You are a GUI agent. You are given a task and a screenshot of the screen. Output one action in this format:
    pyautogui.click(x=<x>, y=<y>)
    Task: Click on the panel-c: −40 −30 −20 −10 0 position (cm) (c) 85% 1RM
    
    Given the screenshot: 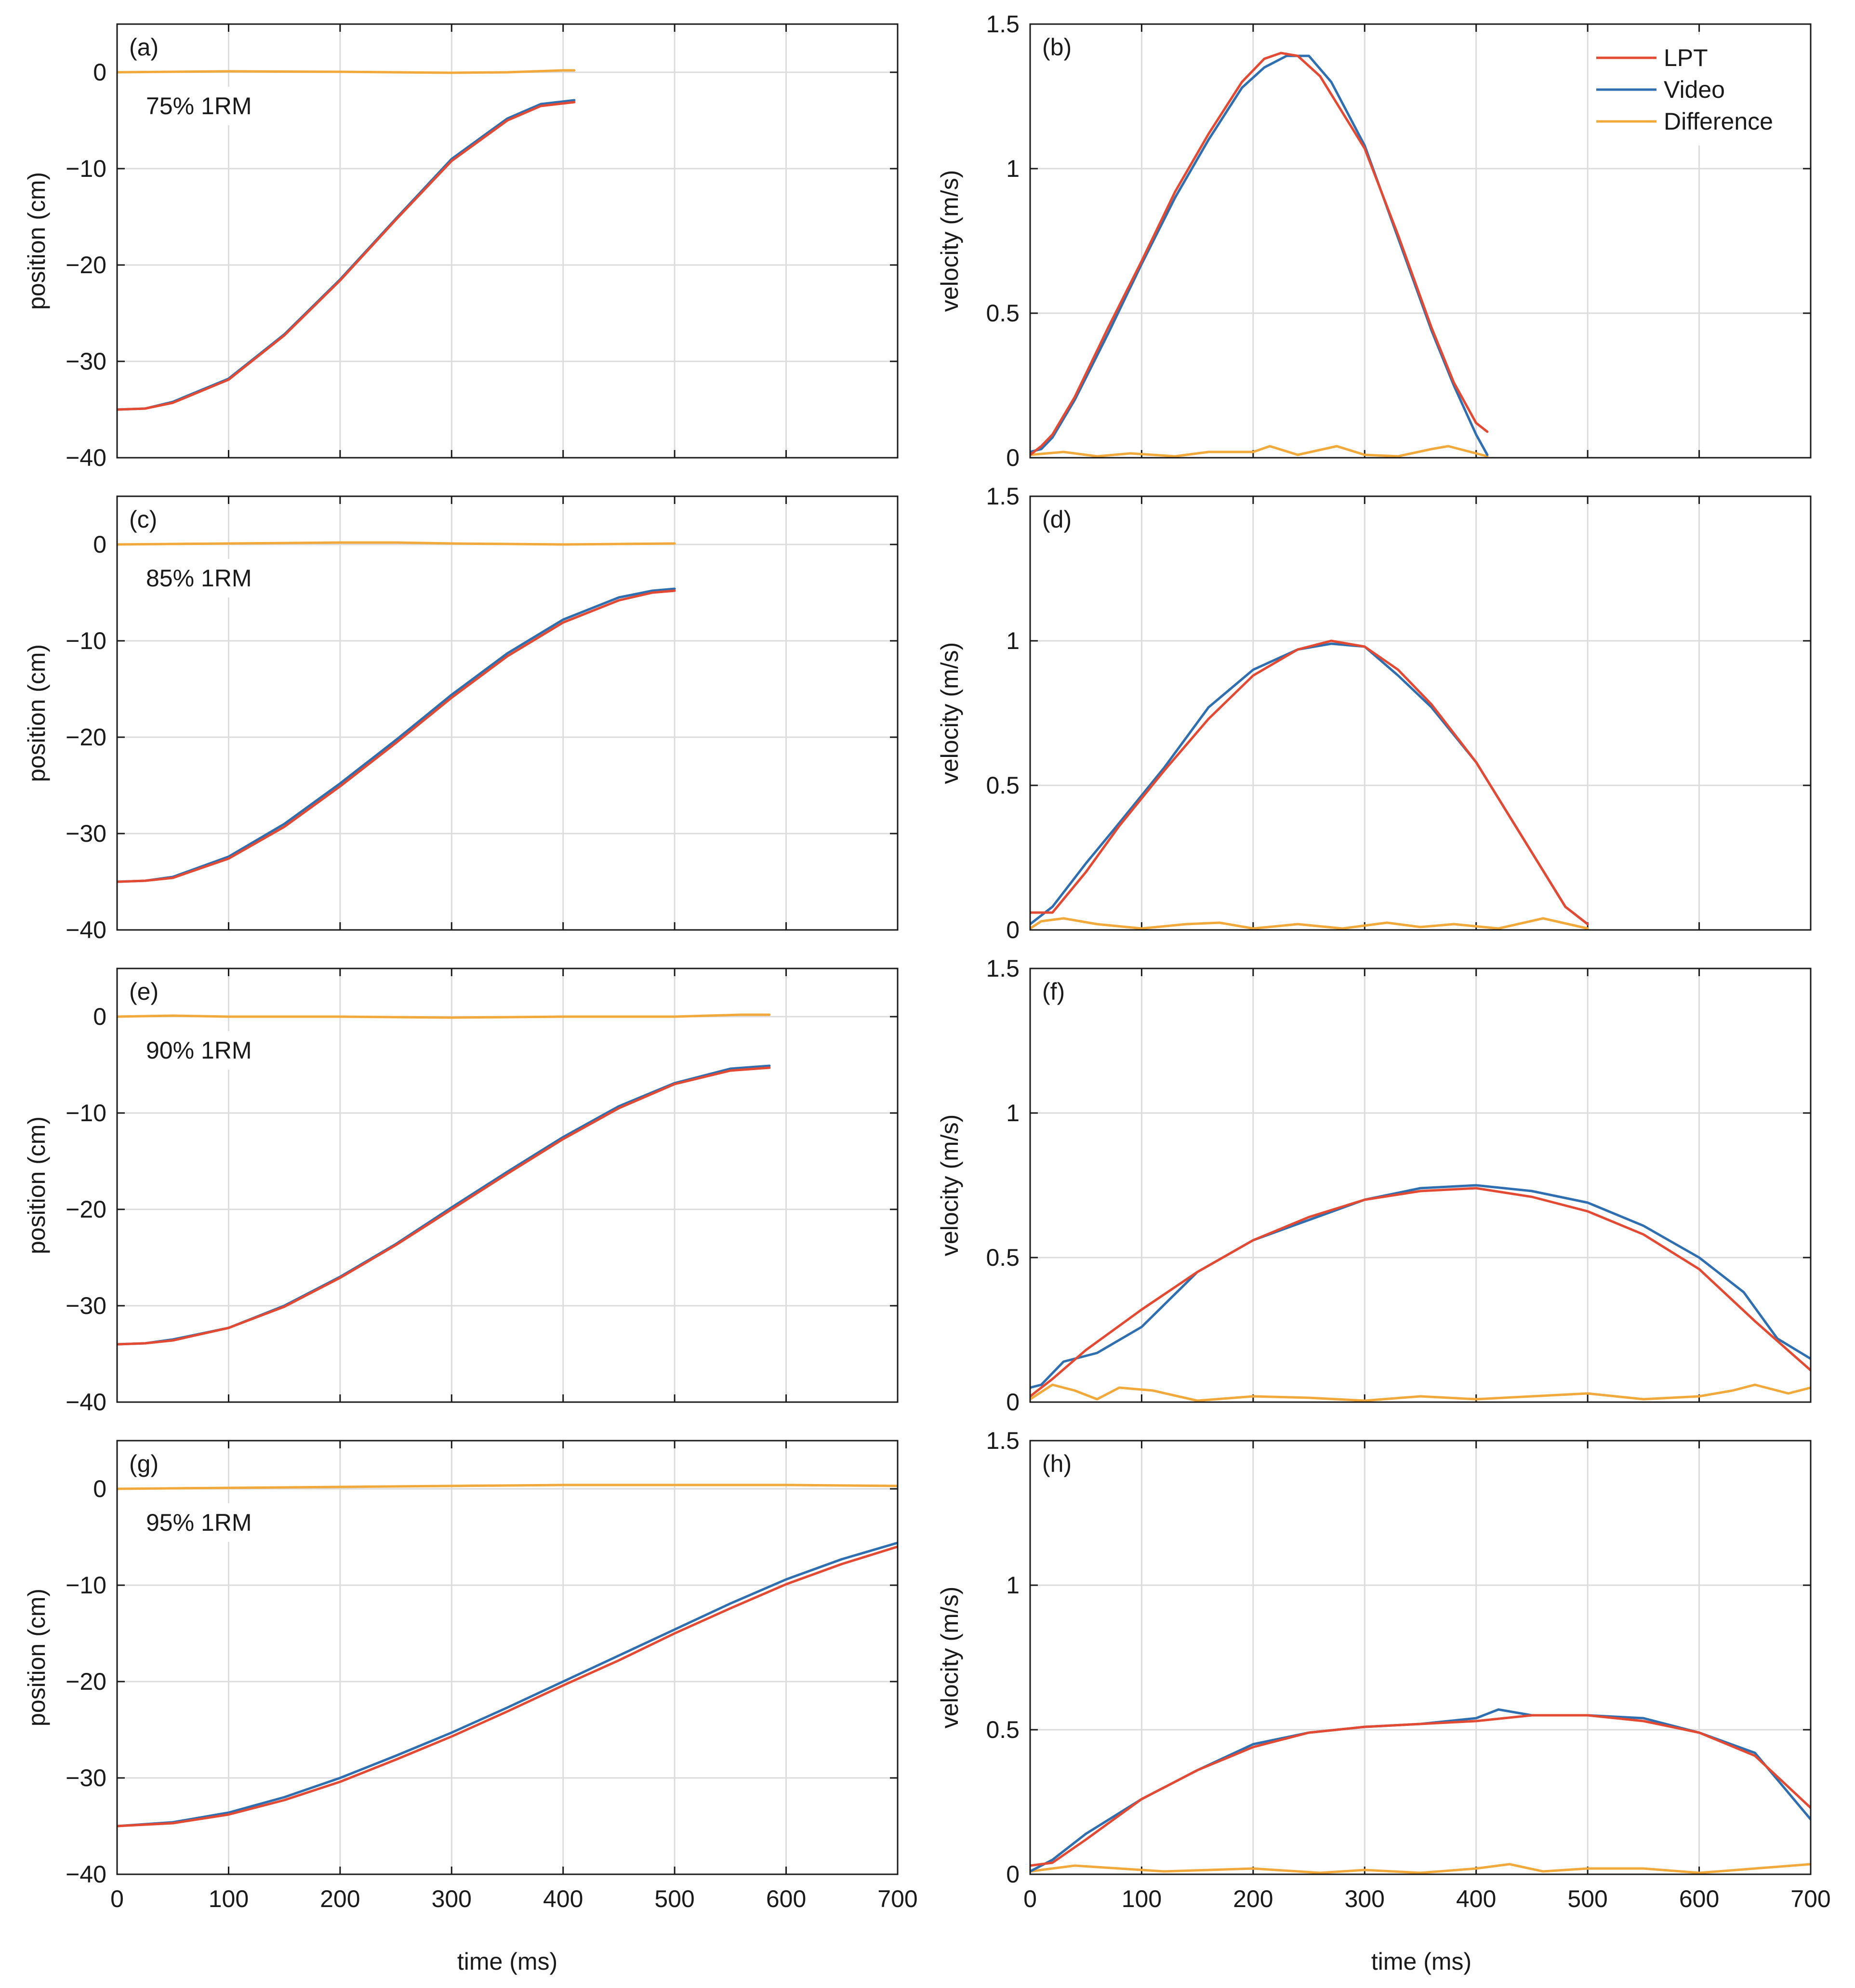 What is the action you would take?
    pyautogui.click(x=461, y=719)
    